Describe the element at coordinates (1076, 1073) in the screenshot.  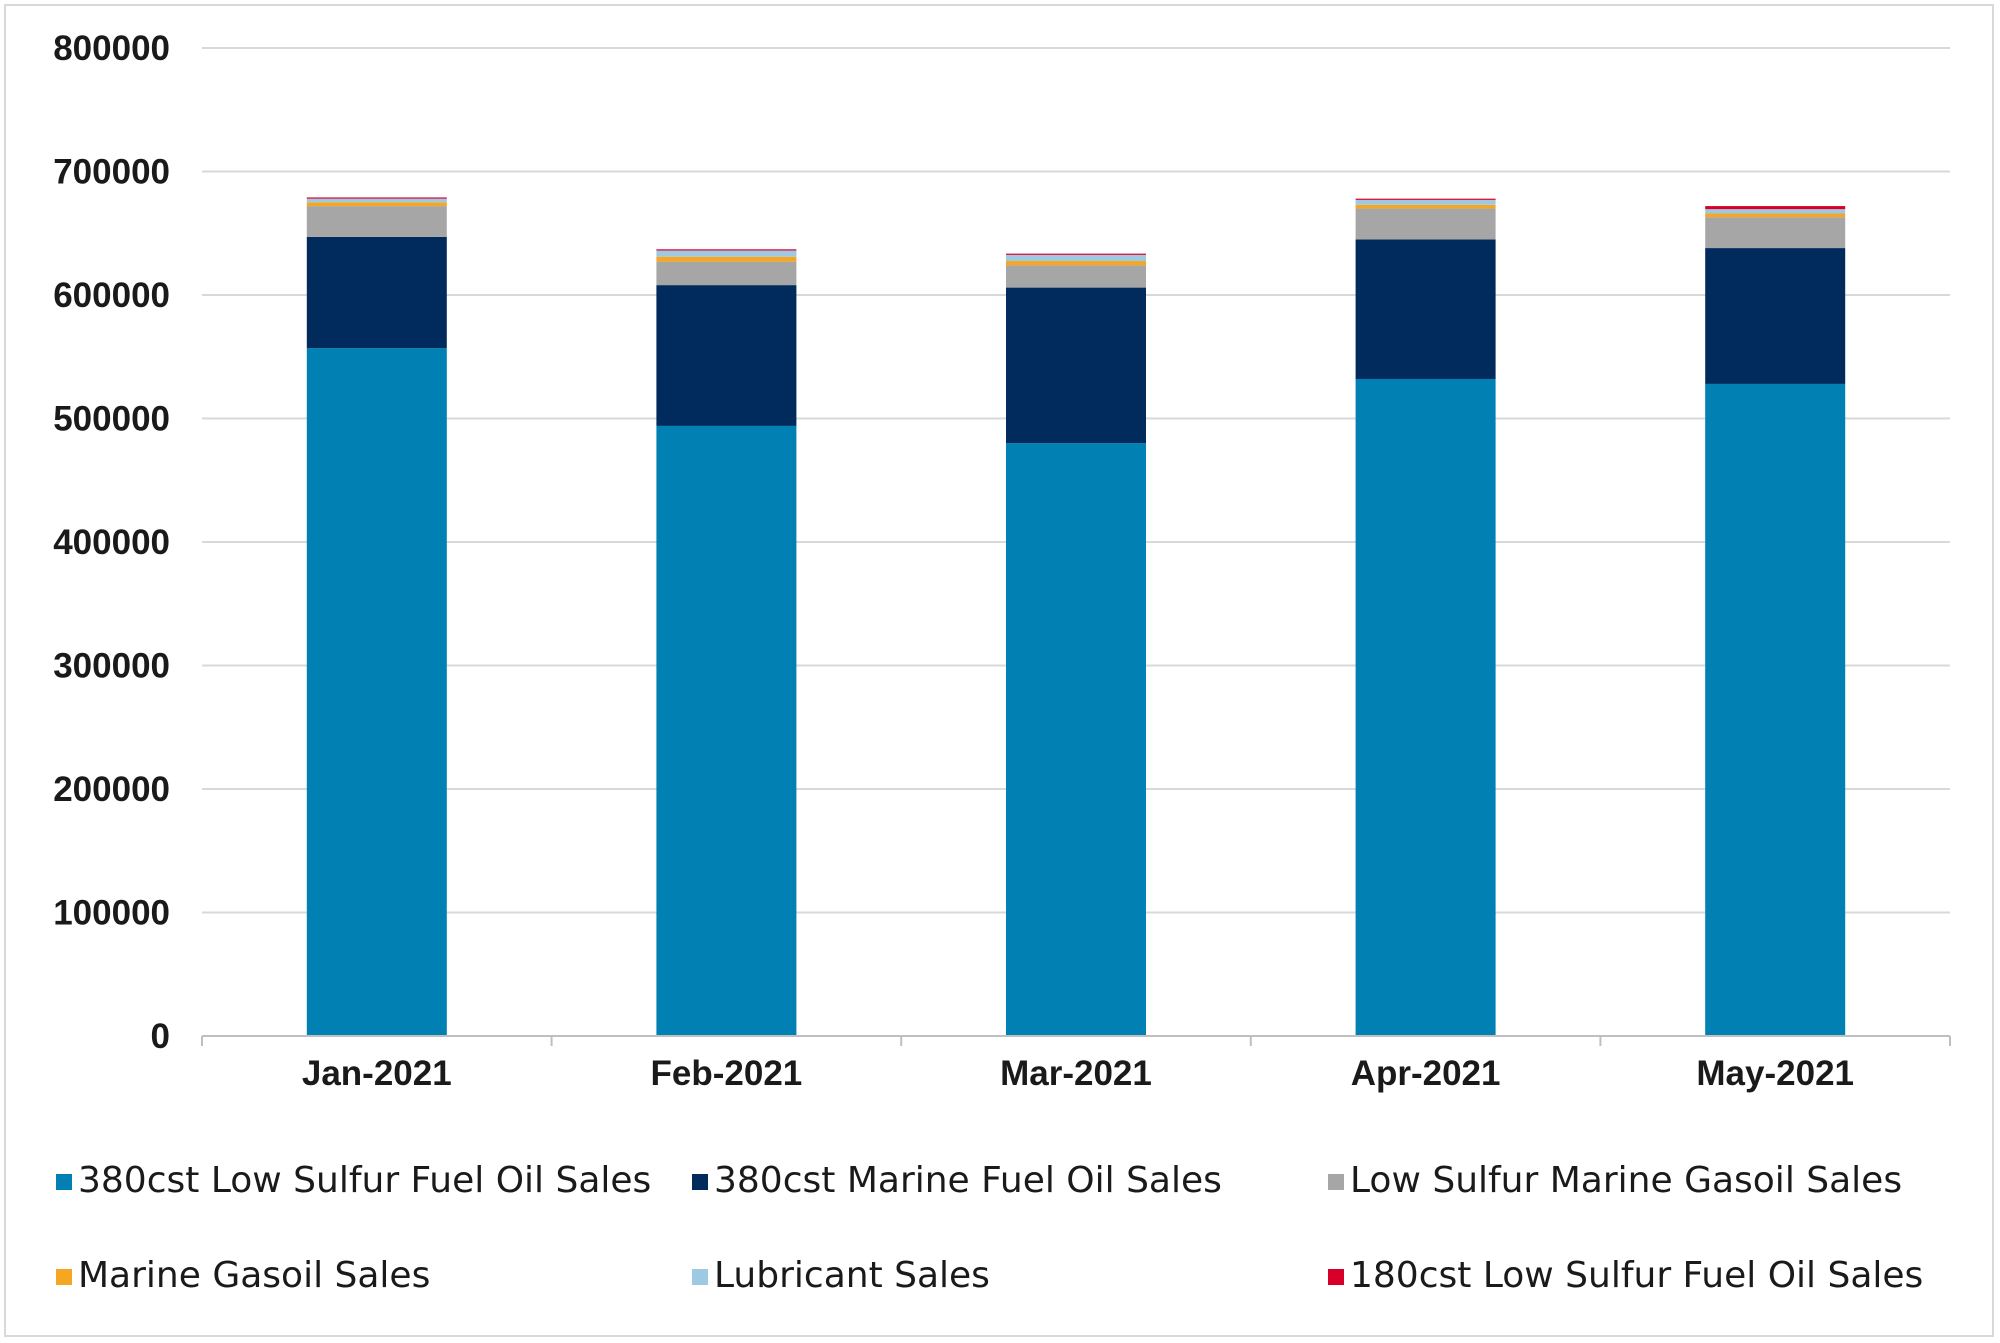
I see `x-tick-label: Mar-2021` at that location.